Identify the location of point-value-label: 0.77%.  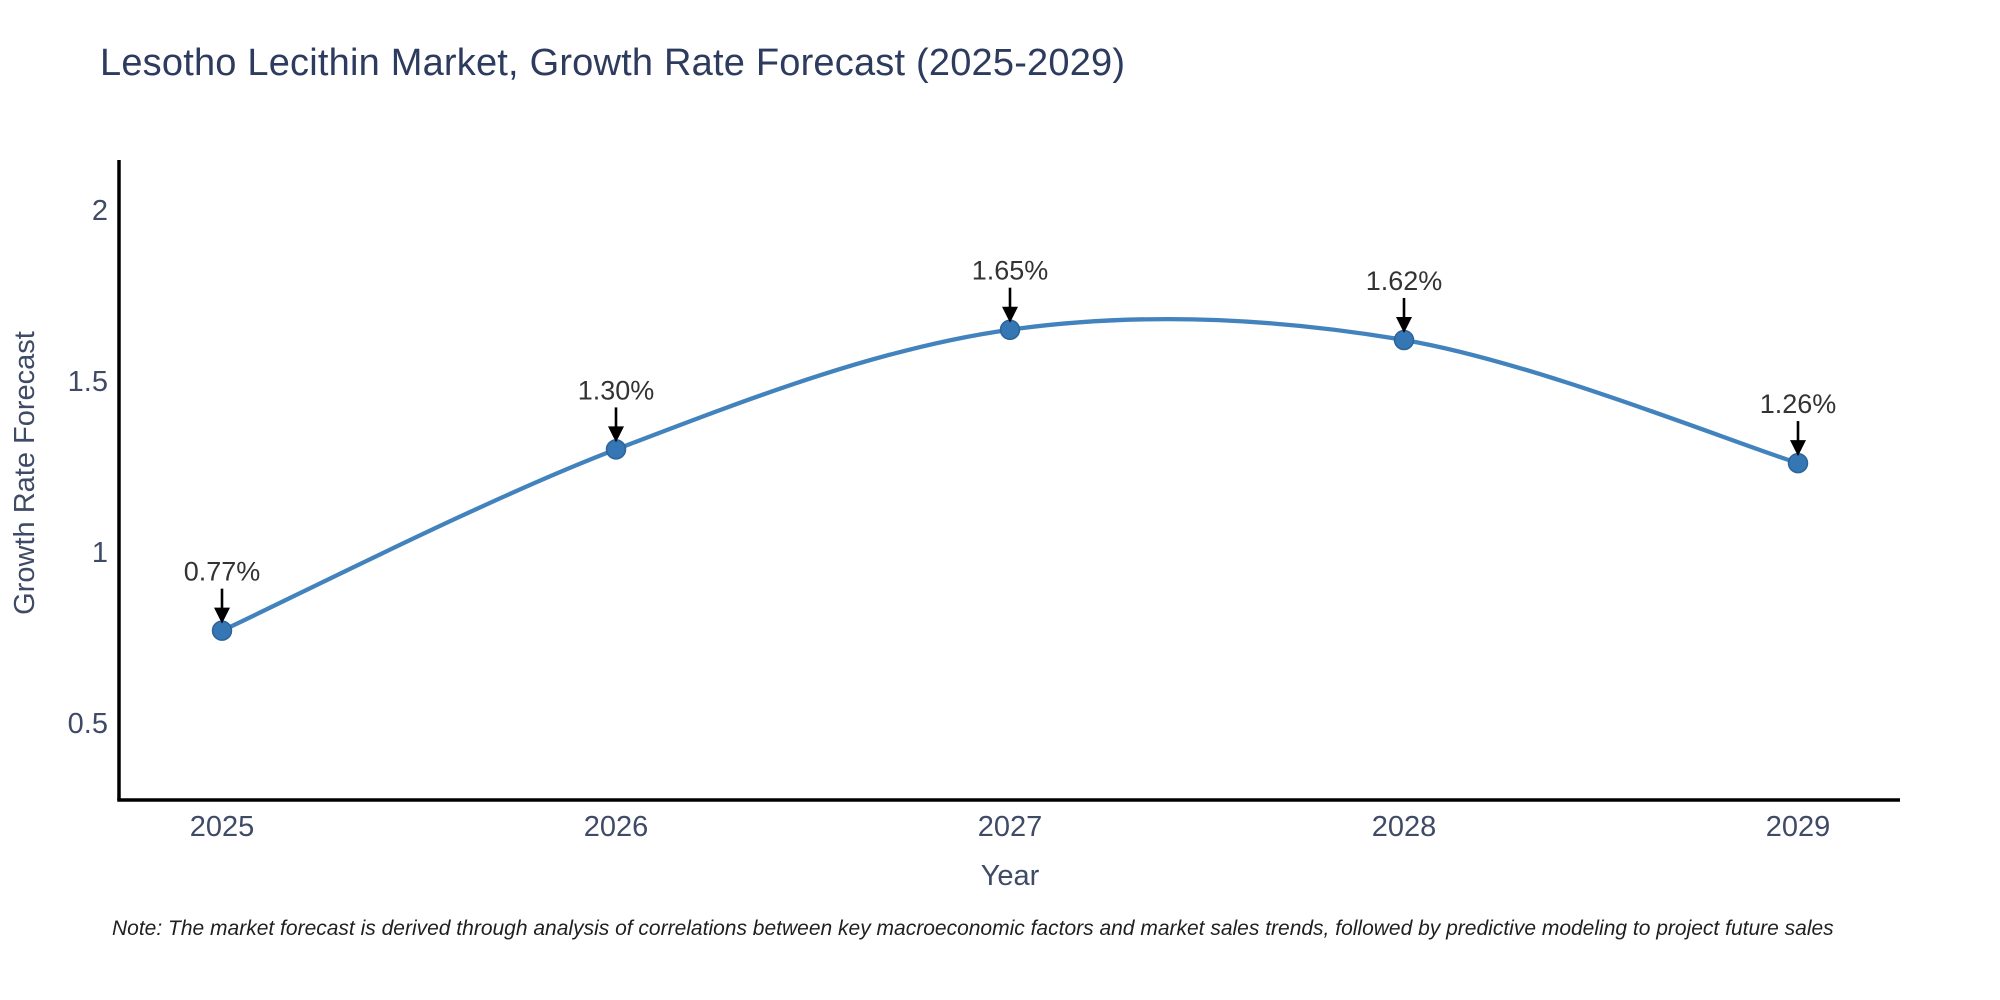
(222, 572).